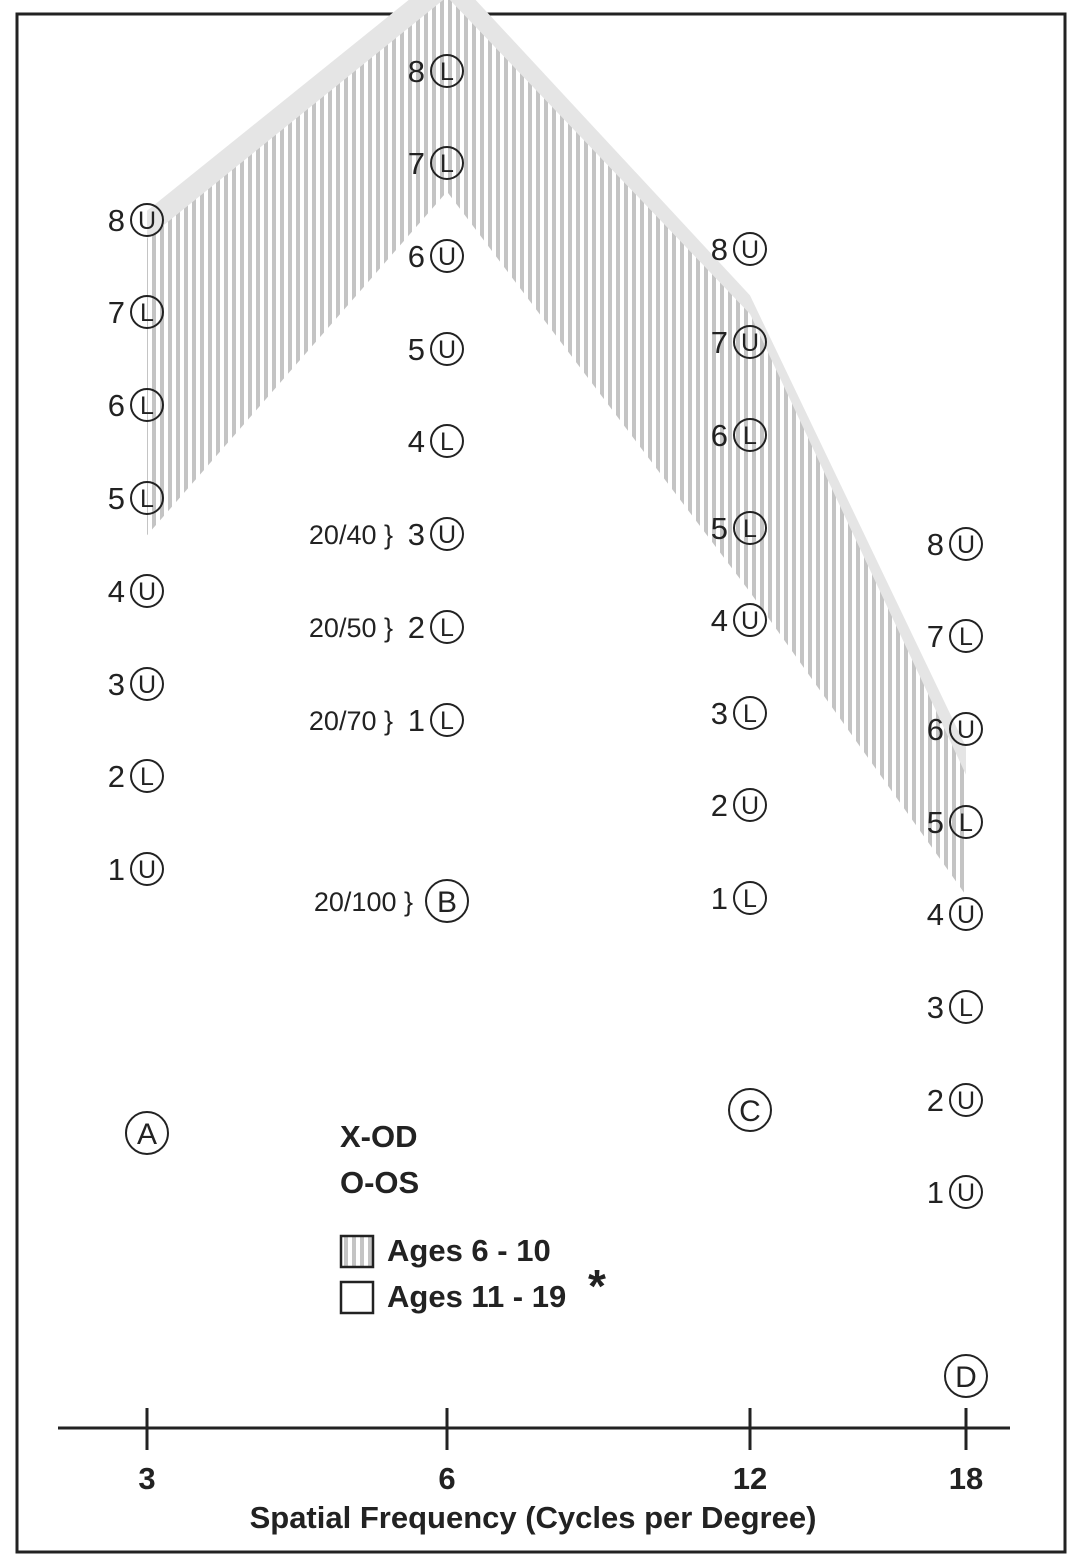 This screenshot has height=1564, width=1081. I want to click on column-d: 1 U2 U3 L4 U5 L6 U7 L8 UD, so click(957, 962).